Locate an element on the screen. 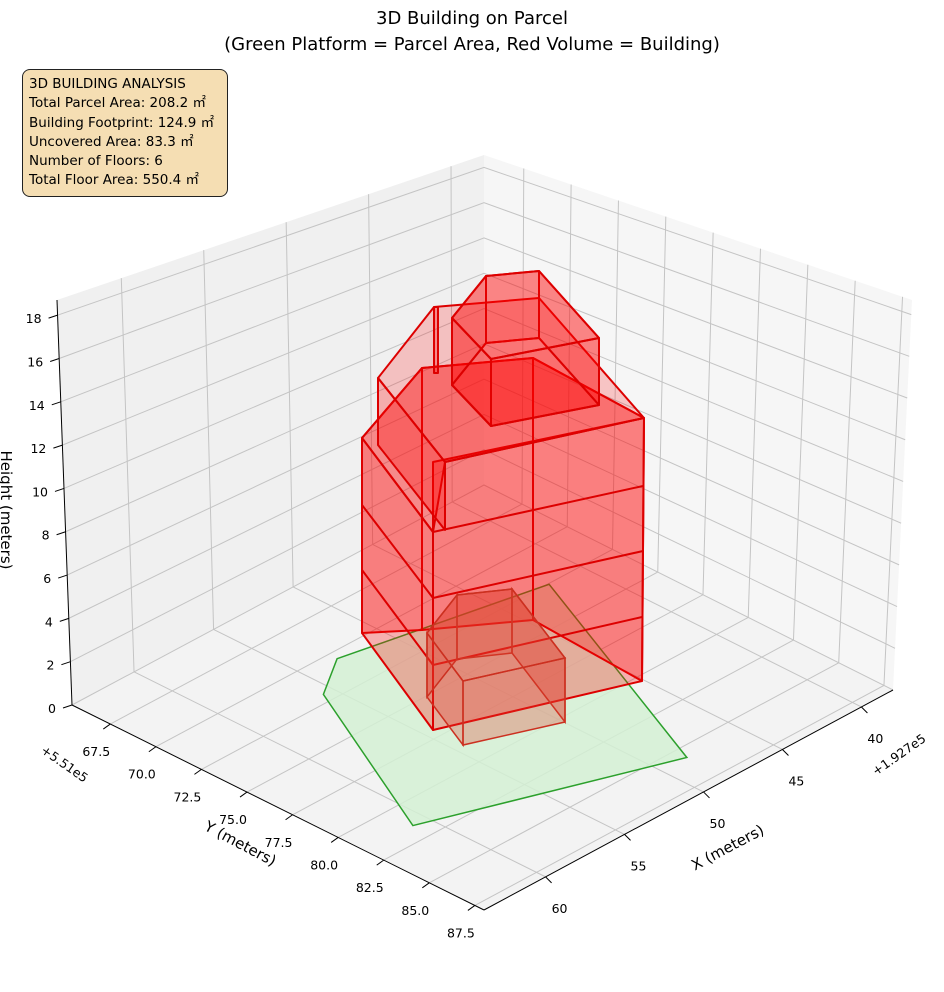  y-tick-label: 67.5 is located at coordinates (96, 751).